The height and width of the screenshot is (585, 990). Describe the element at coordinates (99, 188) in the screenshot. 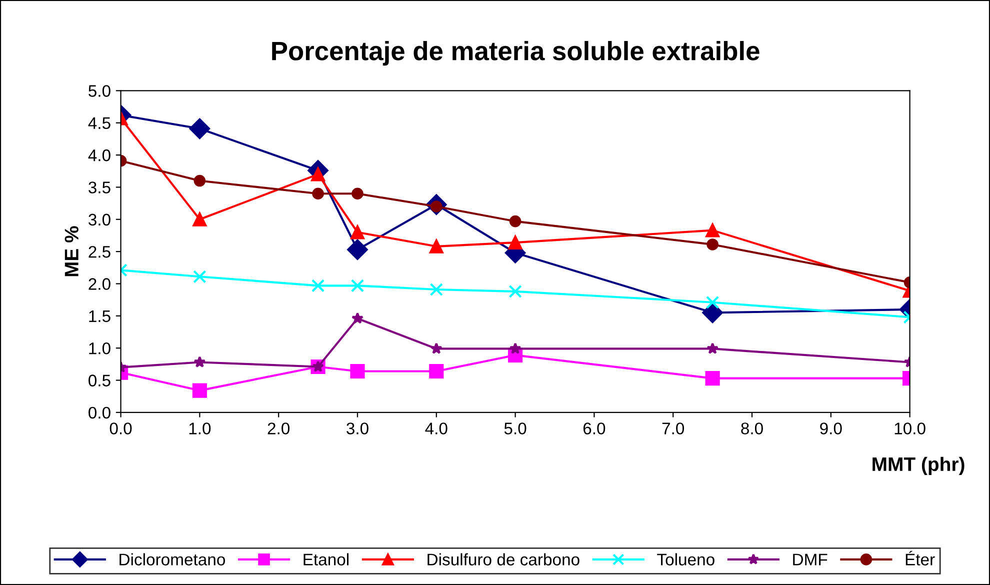

I see `y-tick-label: 3.5` at that location.